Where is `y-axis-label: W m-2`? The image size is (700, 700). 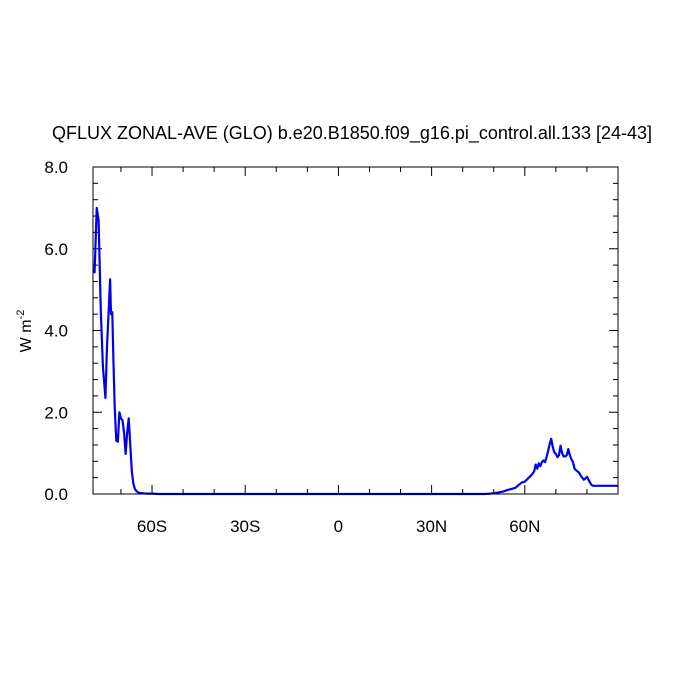
y-axis-label: W m-2 is located at coordinates (25, 331).